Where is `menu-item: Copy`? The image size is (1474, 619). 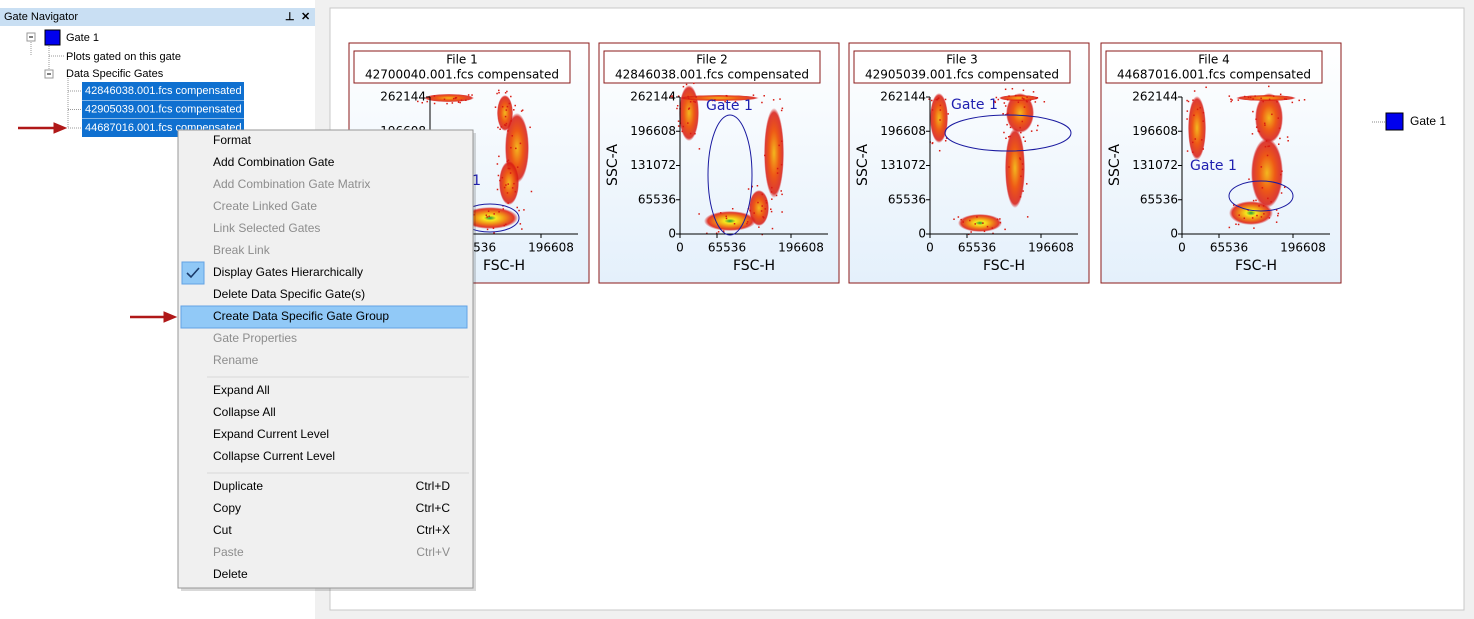
menu-item: Copy is located at coordinates (227, 508).